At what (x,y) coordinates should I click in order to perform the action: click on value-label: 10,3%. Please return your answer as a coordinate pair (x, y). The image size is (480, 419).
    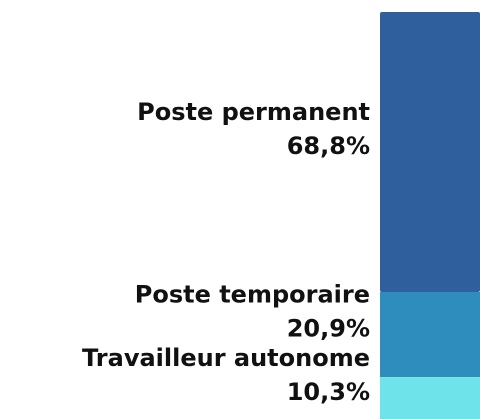
    Looking at the image, I should click on (328, 392).